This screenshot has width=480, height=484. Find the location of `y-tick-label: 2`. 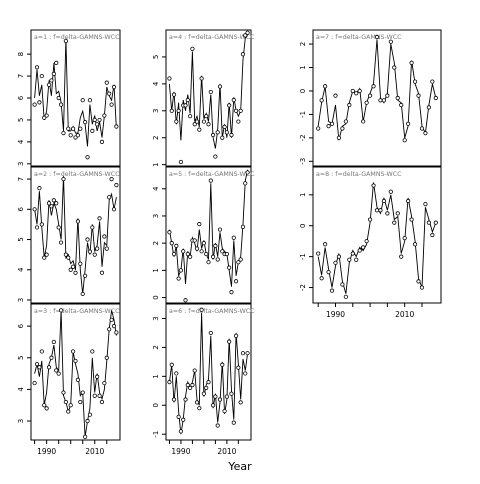

y-tick-label: 2 is located at coordinates (156, 137).